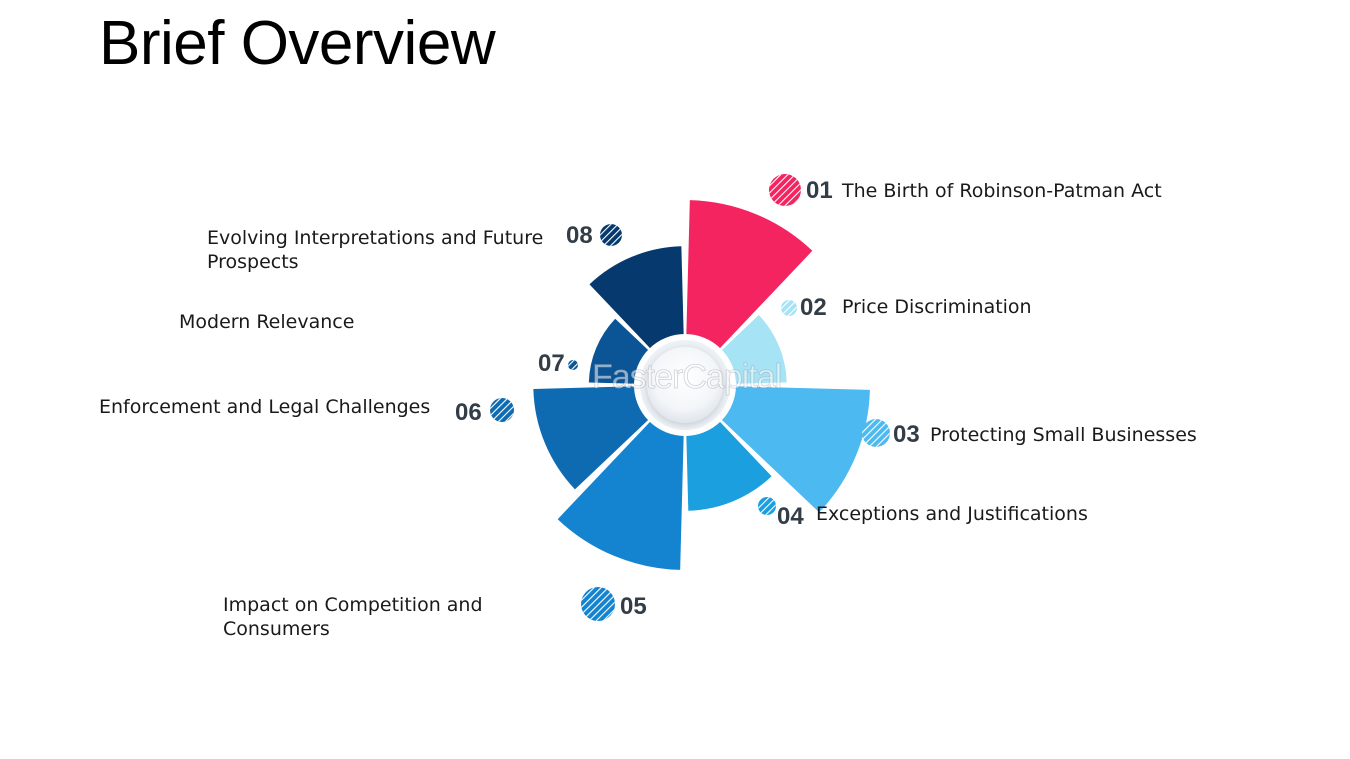 The image size is (1350, 759). What do you see at coordinates (267, 322) in the screenshot?
I see `item-07-label: Modern Relevance` at bounding box center [267, 322].